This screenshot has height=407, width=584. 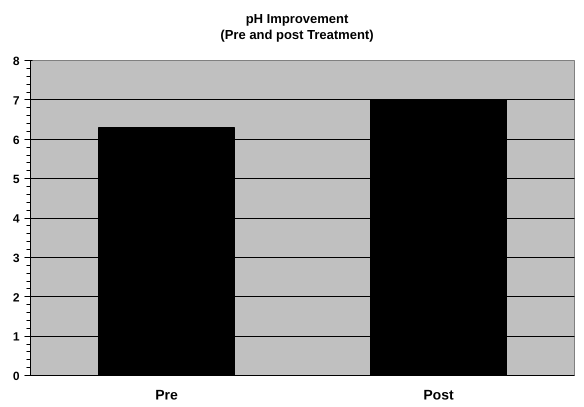 What do you see at coordinates (16, 337) in the screenshot?
I see `y-tick-label: 1` at bounding box center [16, 337].